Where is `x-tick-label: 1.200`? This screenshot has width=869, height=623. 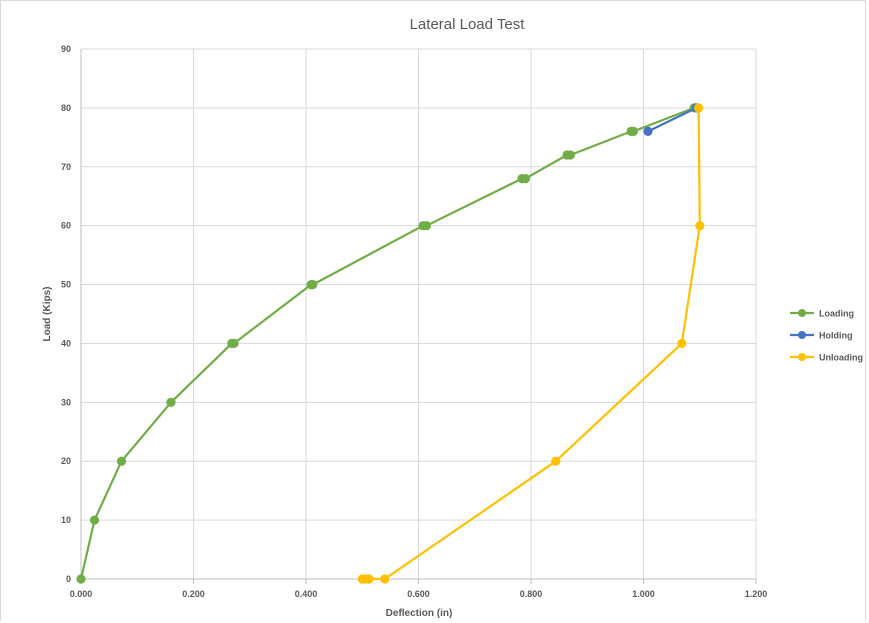 x-tick-label: 1.200 is located at coordinates (756, 594).